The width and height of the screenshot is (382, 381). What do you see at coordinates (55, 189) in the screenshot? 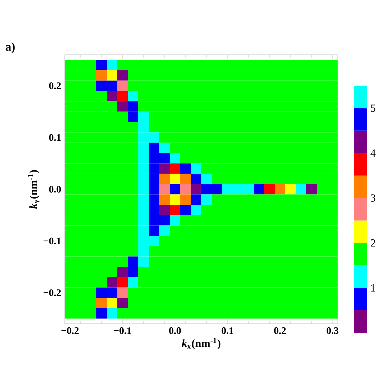
I see `y-tick-label: 0.0` at bounding box center [55, 189].